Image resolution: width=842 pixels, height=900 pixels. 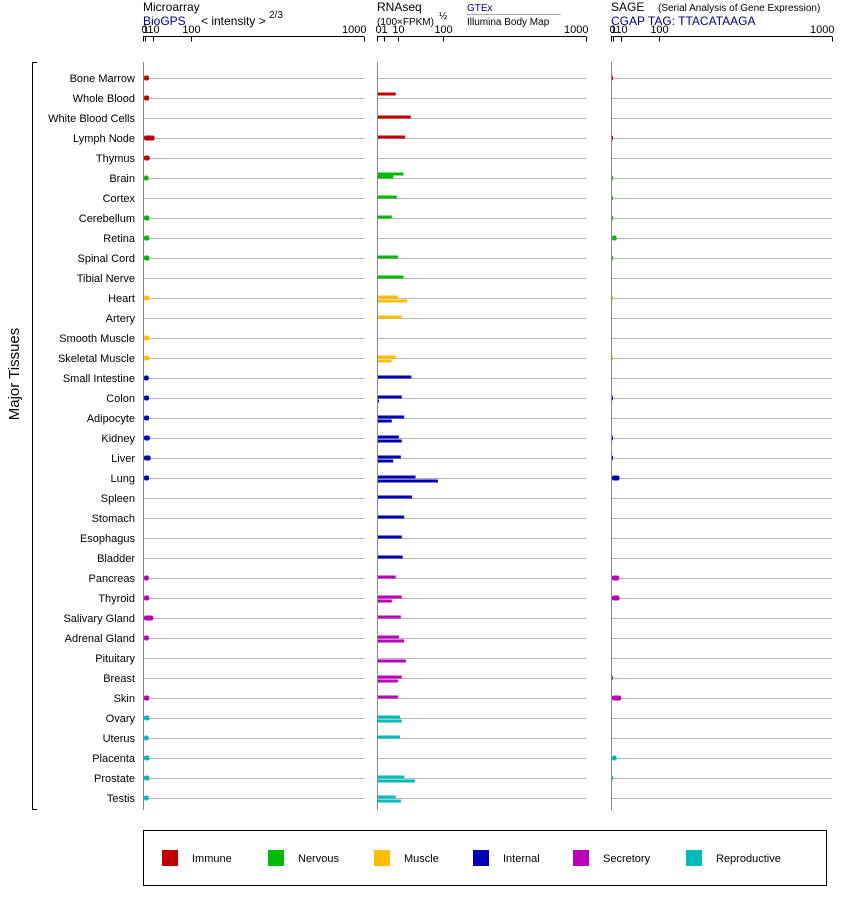 I want to click on tissue-label: Esophagus, so click(x=108, y=539).